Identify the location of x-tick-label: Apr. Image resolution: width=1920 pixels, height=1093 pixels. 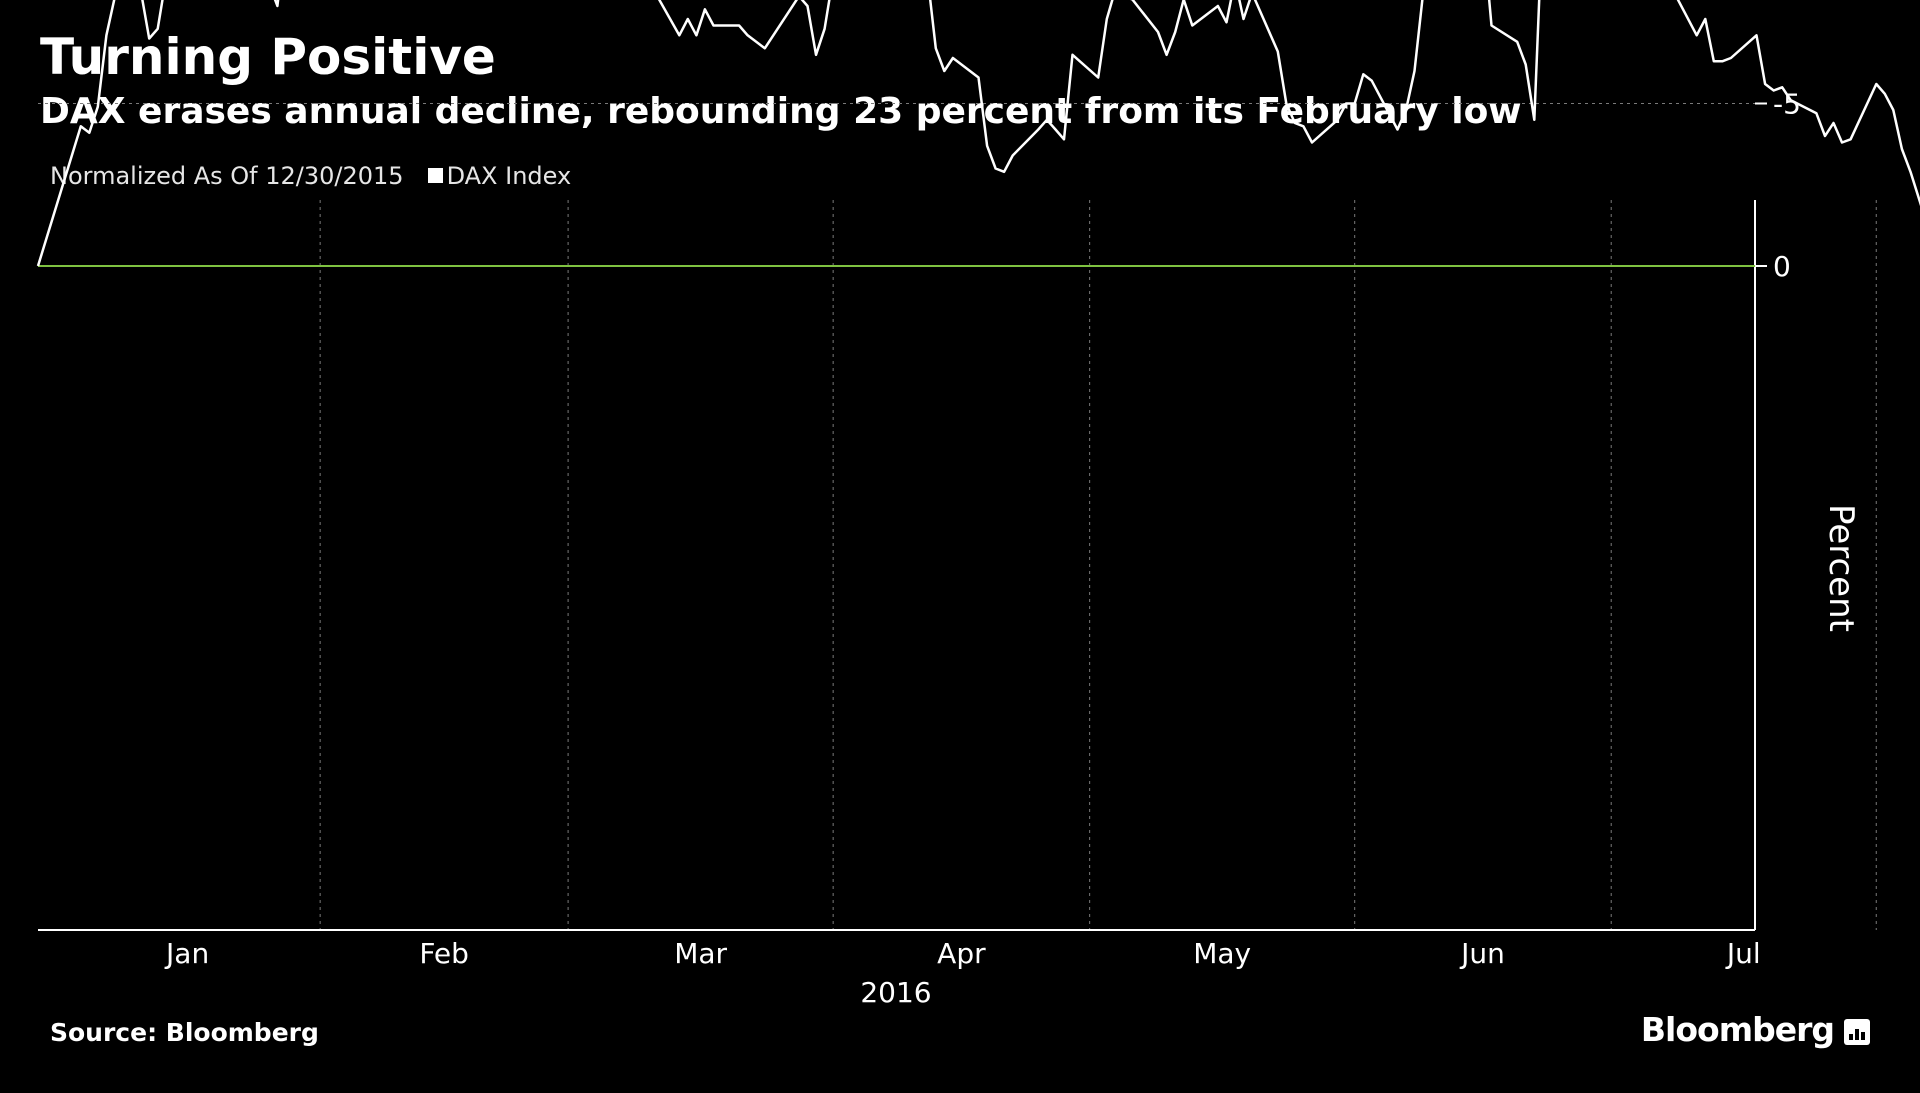
(961, 953).